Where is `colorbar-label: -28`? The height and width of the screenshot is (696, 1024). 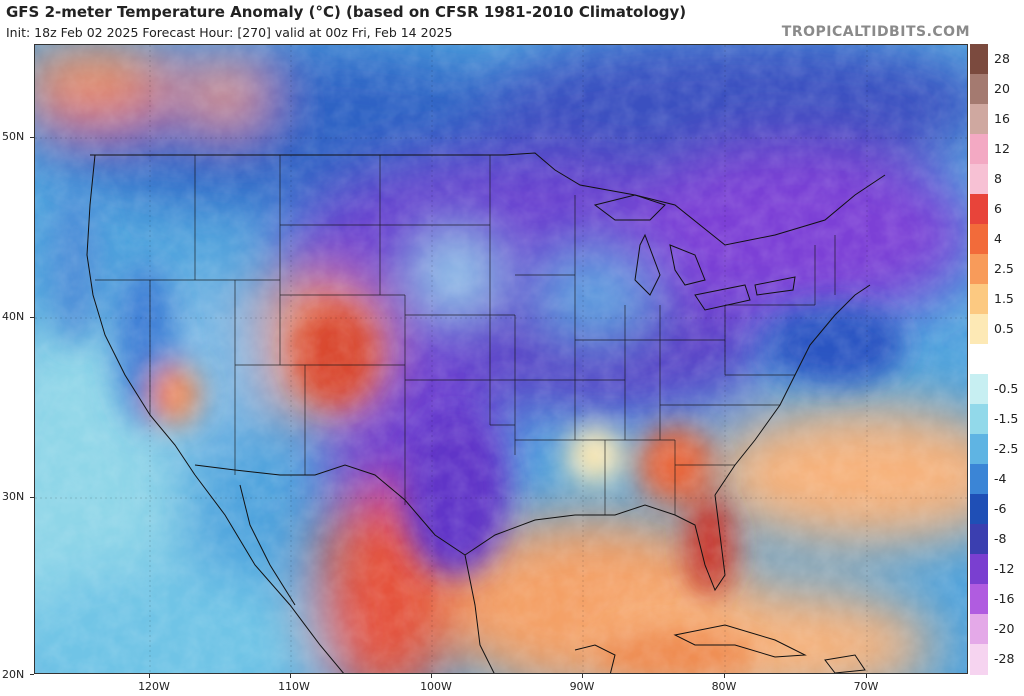 colorbar-label: -28 is located at coordinates (1004, 658).